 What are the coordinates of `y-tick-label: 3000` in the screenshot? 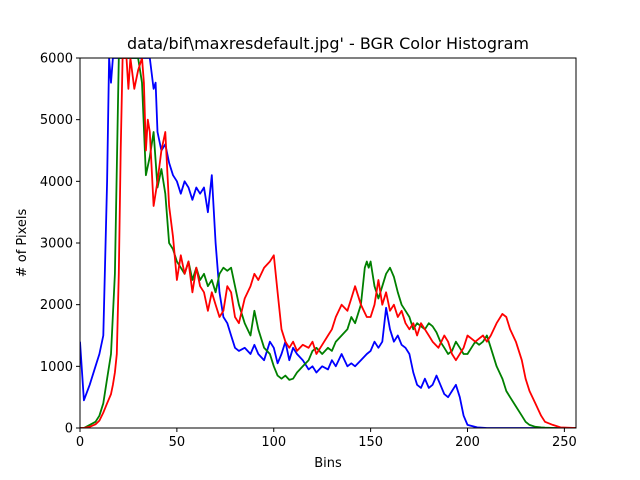 It's located at (56, 244).